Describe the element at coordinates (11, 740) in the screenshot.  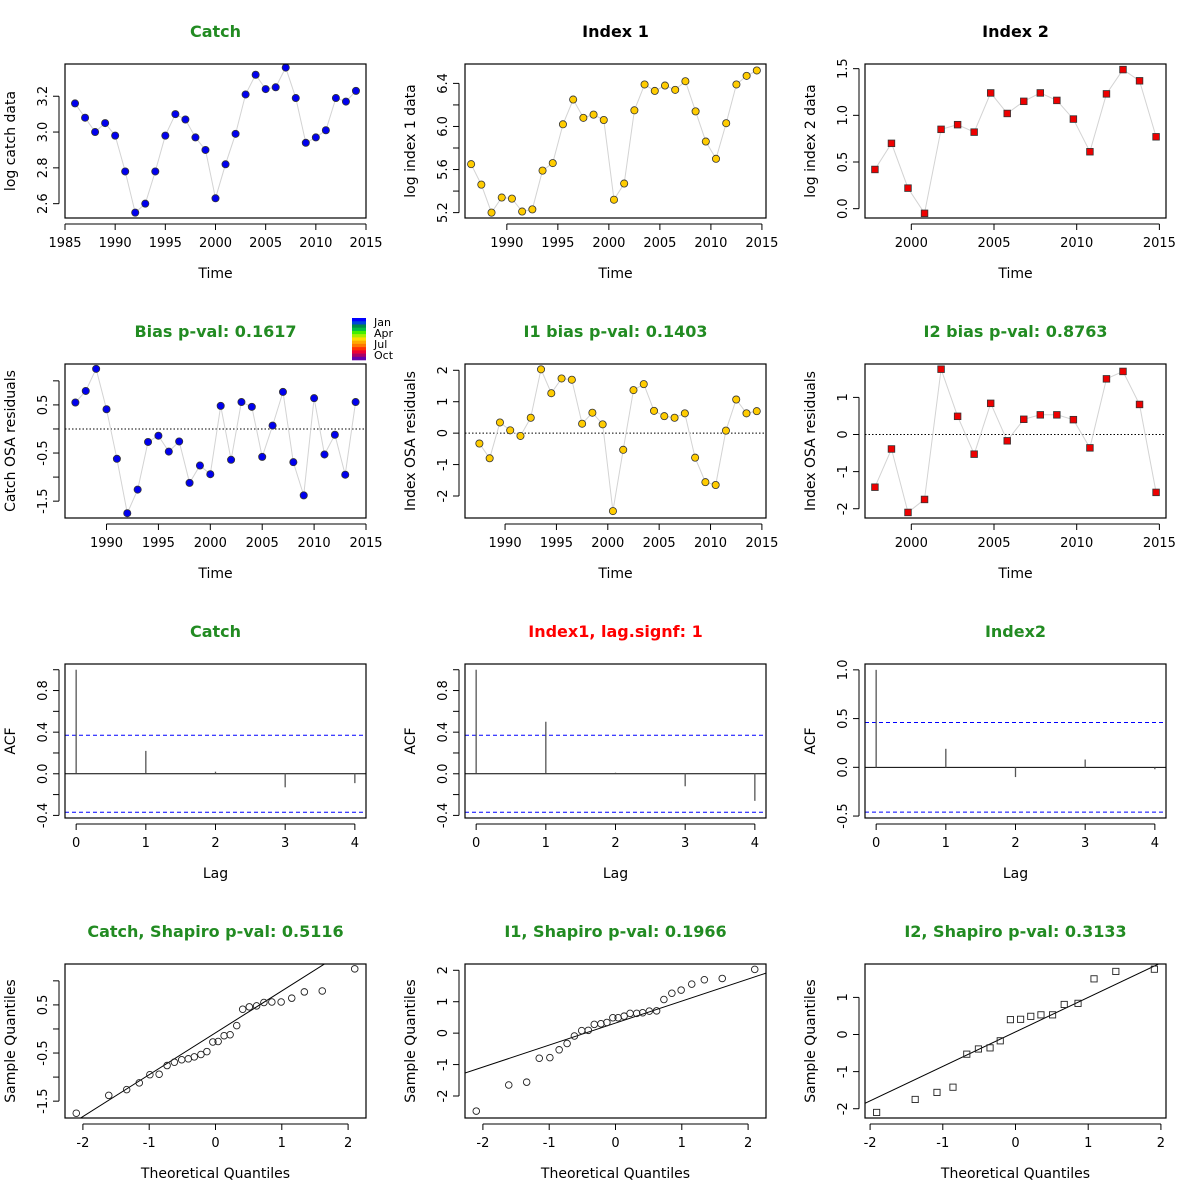
I see `y-axis-label: ACF` at that location.